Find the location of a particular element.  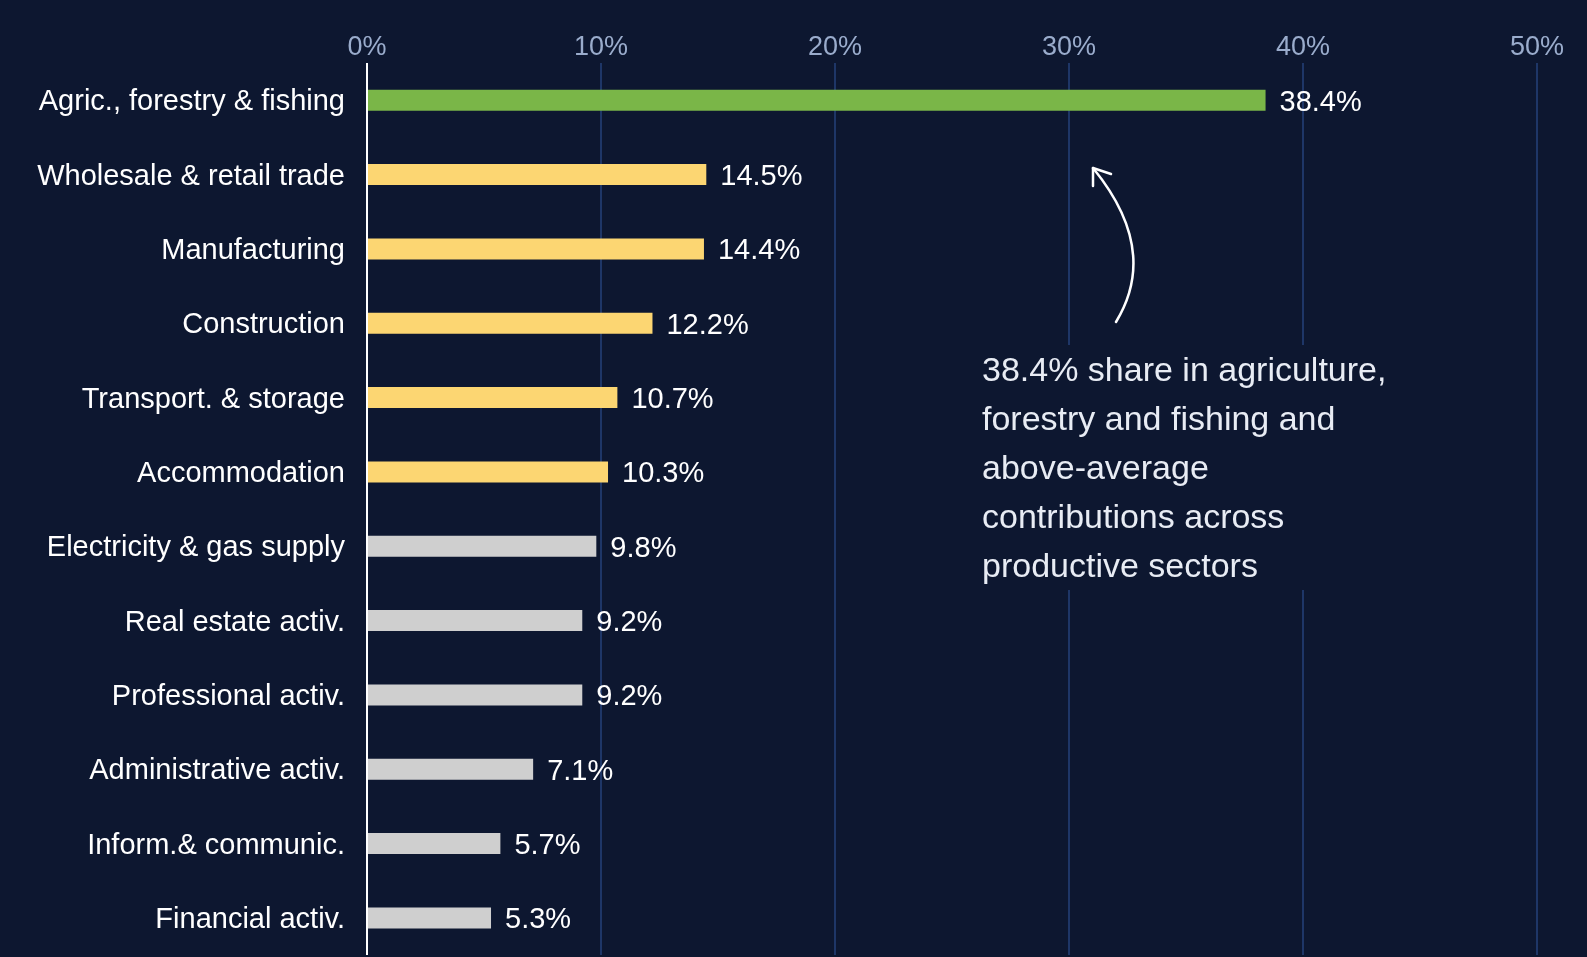

y-tick-label: Electricity & gas supply is located at coordinates (196, 546).